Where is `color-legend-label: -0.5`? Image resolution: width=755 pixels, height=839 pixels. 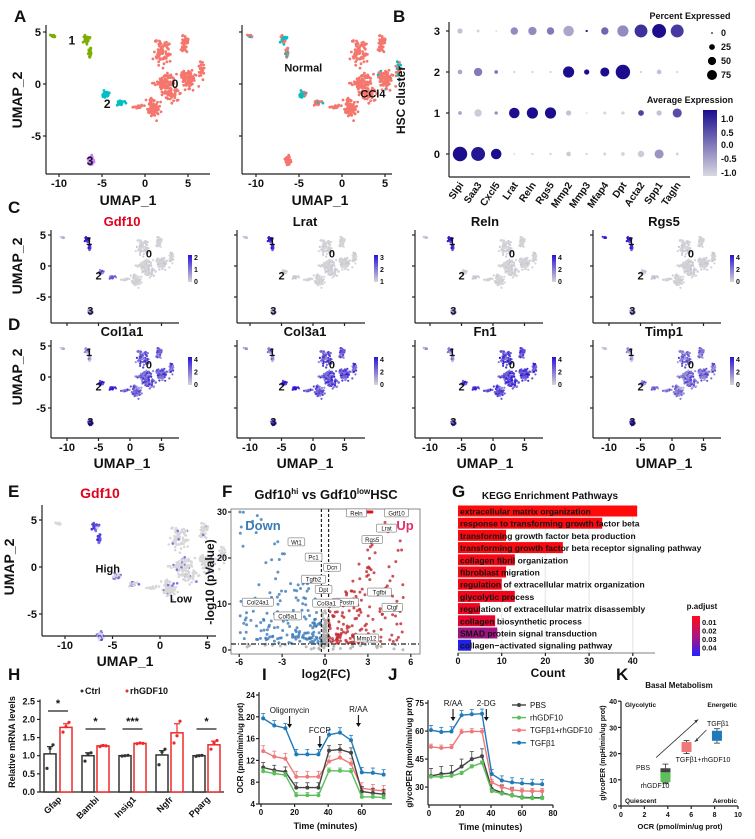
color-legend-label: -0.5 is located at coordinates (729, 159).